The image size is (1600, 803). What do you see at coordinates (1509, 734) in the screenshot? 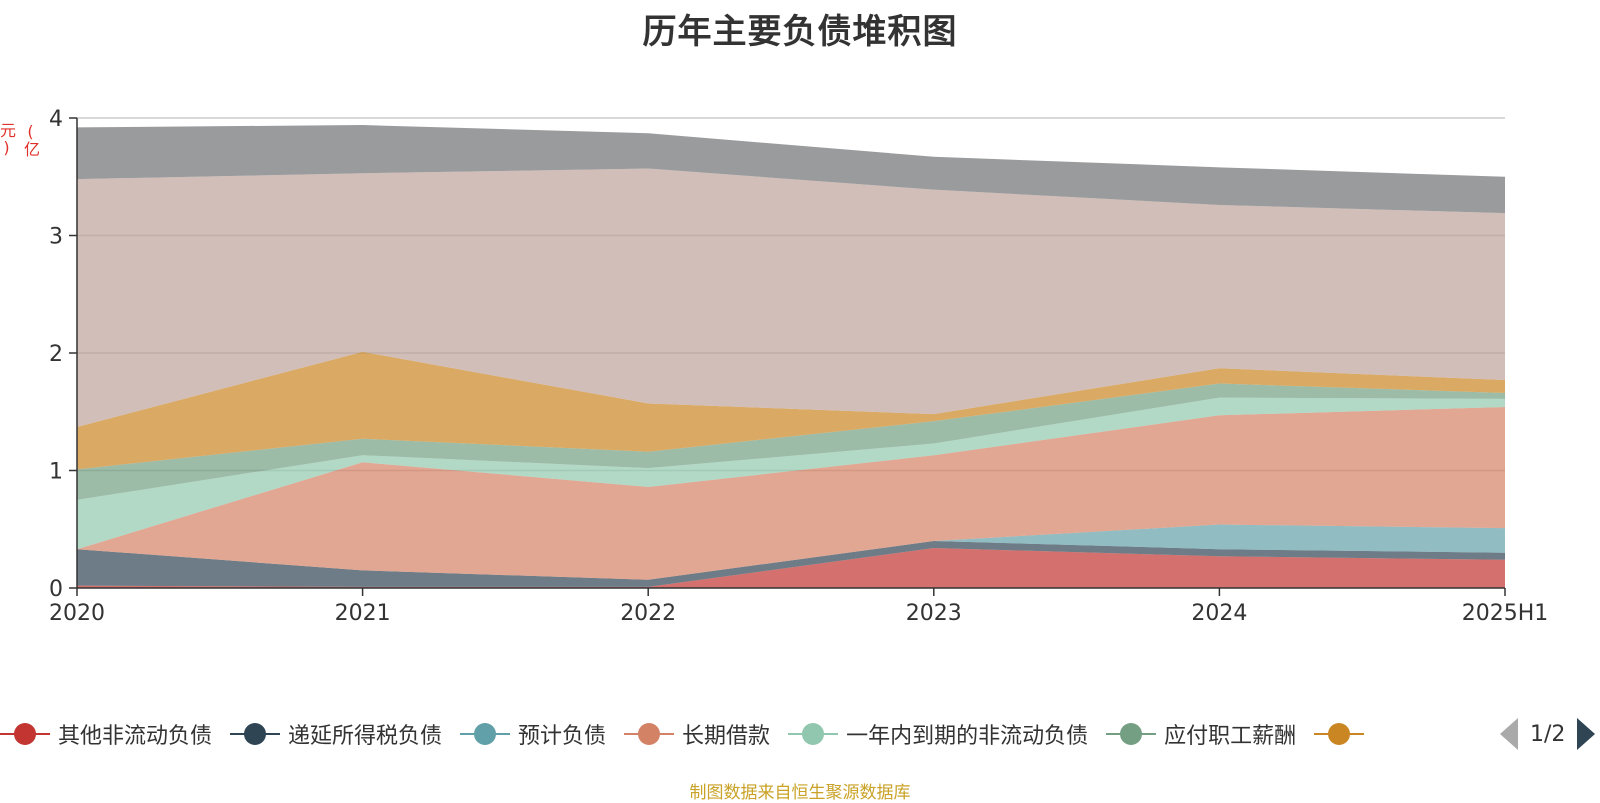
I see `legend-prev-arrow-icon` at bounding box center [1509, 734].